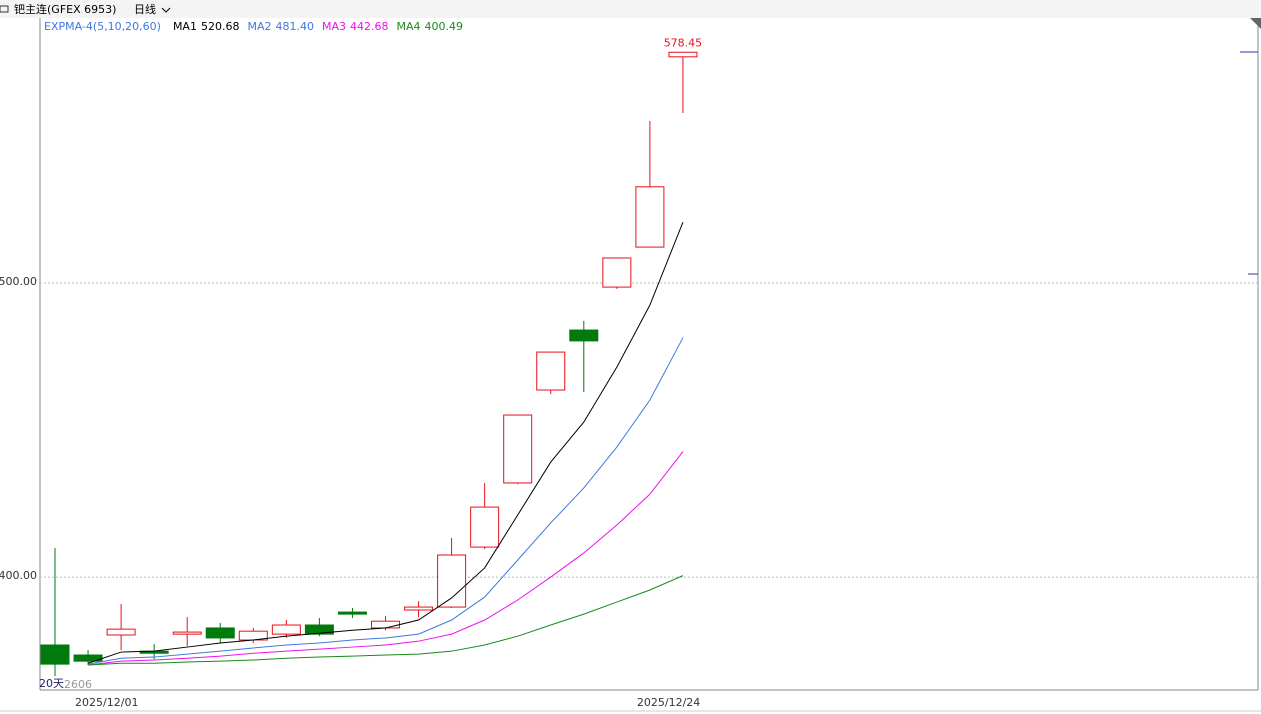 The height and width of the screenshot is (714, 1261). Describe the element at coordinates (333, 26) in the screenshot. I see `legend-name: MA3` at that location.